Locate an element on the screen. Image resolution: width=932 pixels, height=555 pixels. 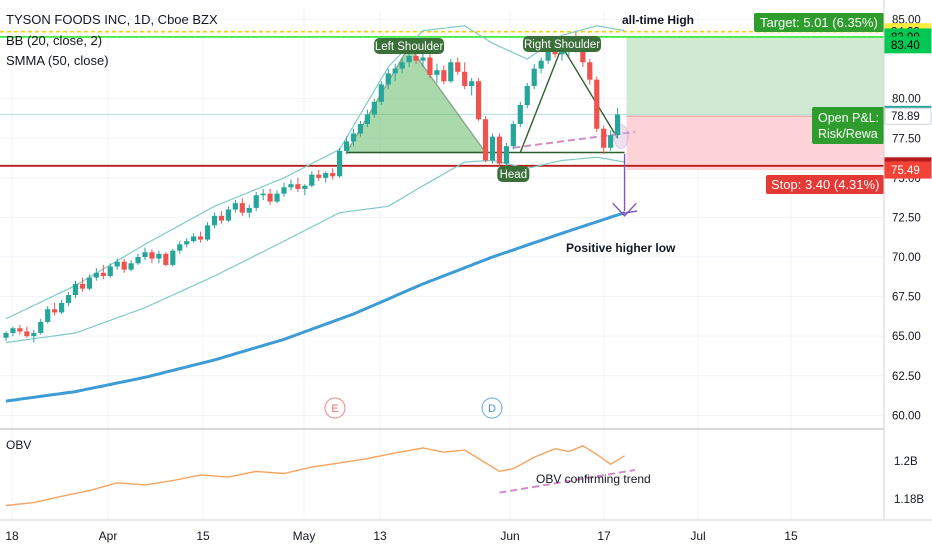
time-tick-label: 18 is located at coordinates (12, 536).